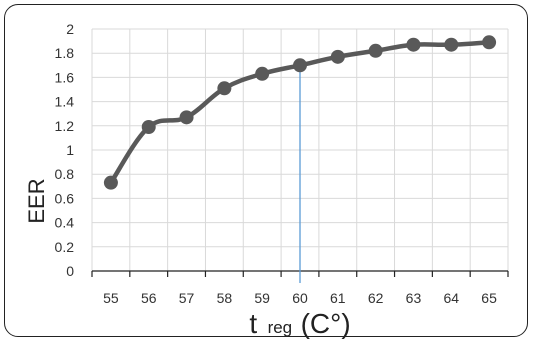 The height and width of the screenshot is (342, 533). Describe the element at coordinates (149, 298) in the screenshot. I see `x-tick-label: 56` at that location.